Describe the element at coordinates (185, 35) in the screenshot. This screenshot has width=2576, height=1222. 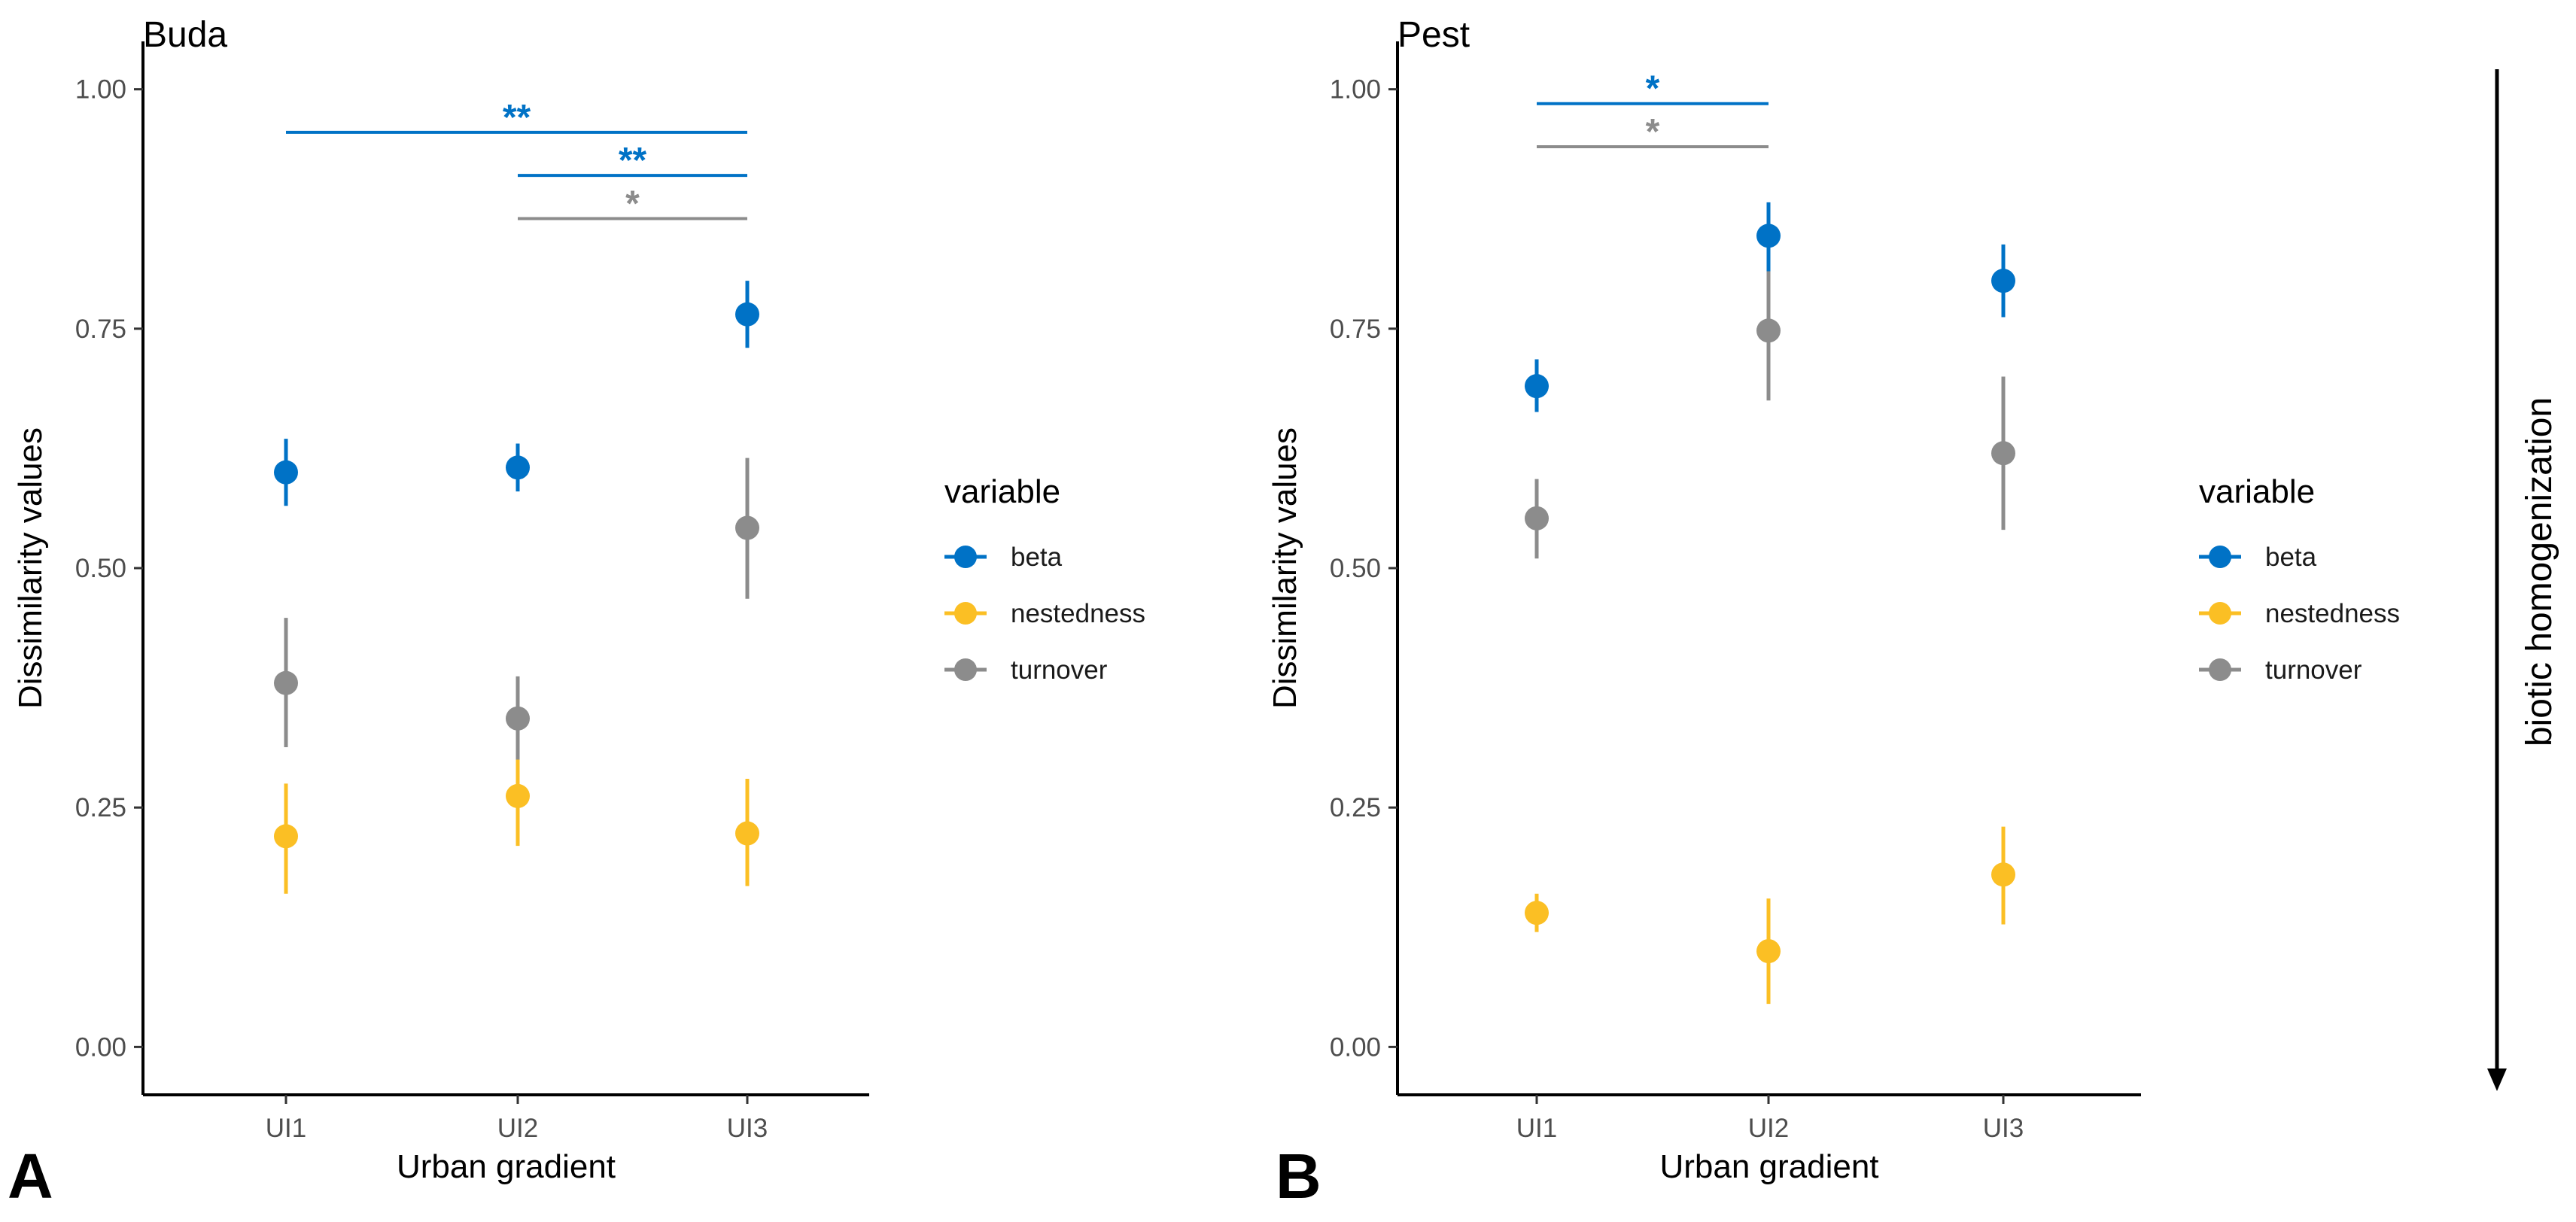
I see `panel-title: Buda` at that location.